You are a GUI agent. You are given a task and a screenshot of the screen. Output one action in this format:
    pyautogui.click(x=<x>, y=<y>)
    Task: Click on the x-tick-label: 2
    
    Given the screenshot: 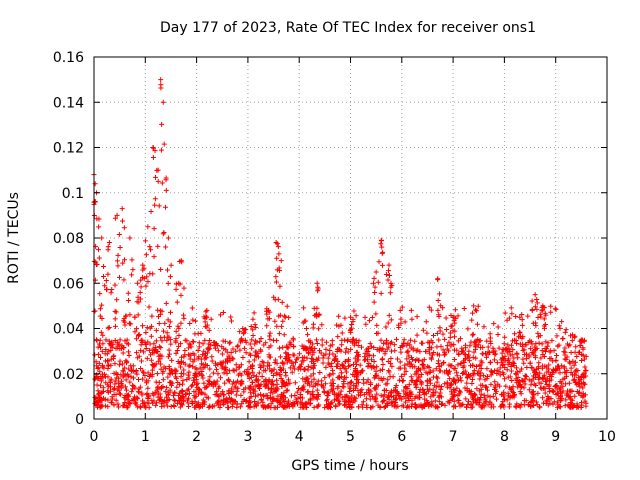 What is the action you would take?
    pyautogui.click(x=196, y=437)
    